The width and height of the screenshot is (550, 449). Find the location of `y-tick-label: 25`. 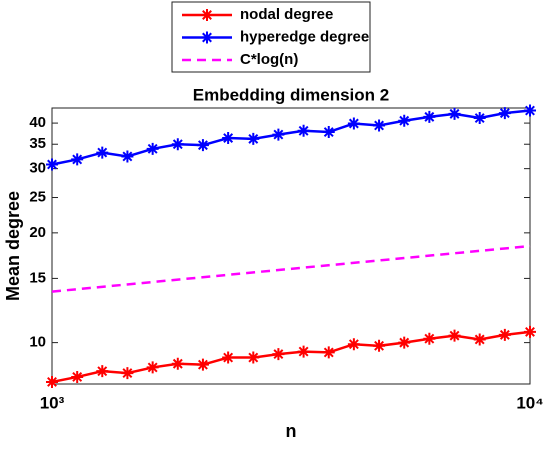

y-tick-label: 25 is located at coordinates (37, 196).